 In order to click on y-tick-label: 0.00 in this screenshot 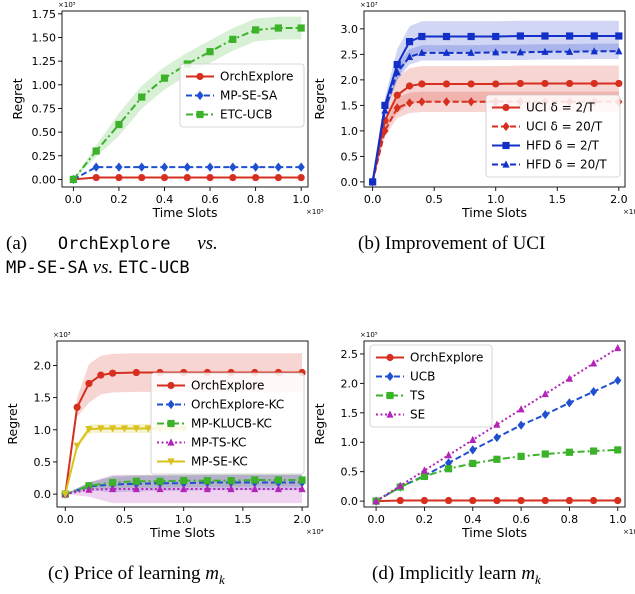, I will do `click(44, 179)`.